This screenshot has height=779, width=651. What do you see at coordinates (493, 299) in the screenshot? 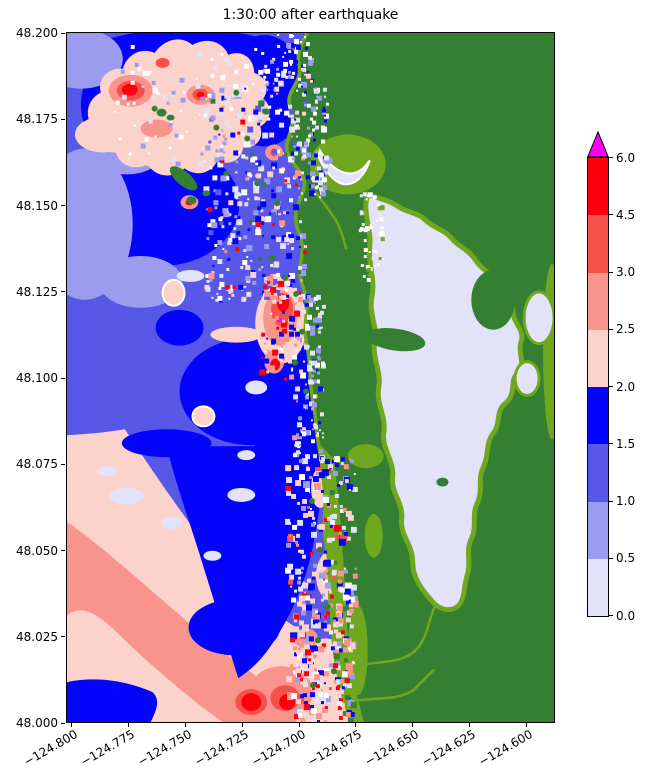
I see `lake-peninsula` at bounding box center [493, 299].